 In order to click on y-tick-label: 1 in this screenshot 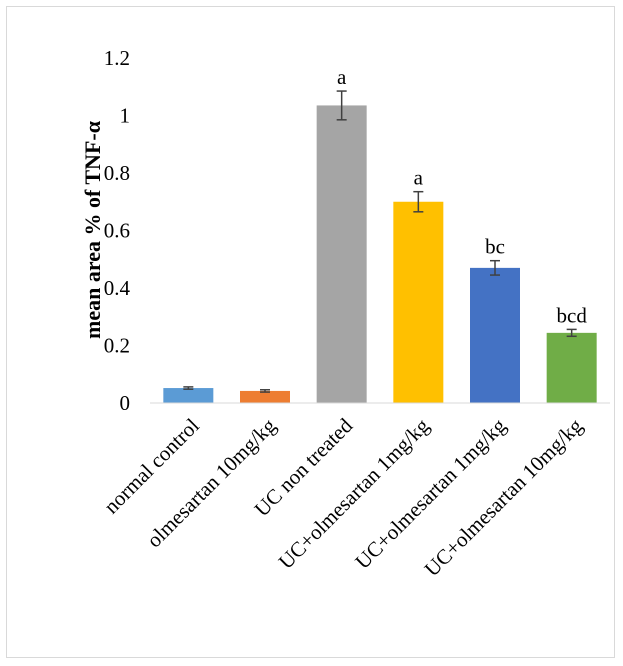, I will do `click(125, 116)`.